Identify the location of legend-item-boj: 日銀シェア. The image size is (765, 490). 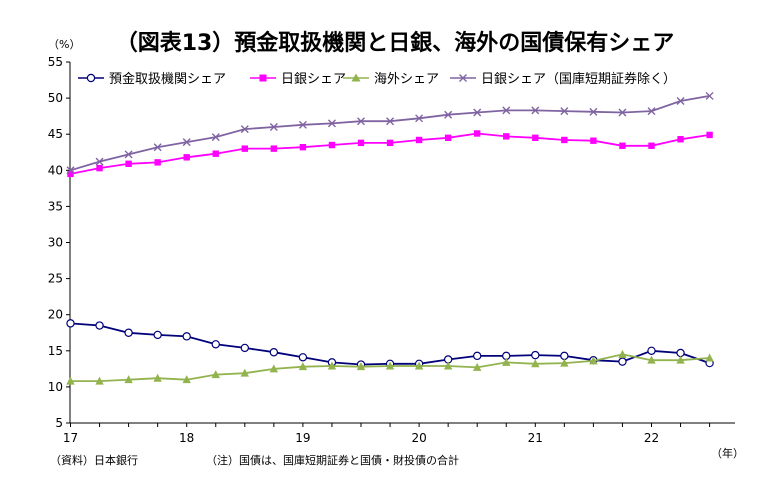
(298, 79).